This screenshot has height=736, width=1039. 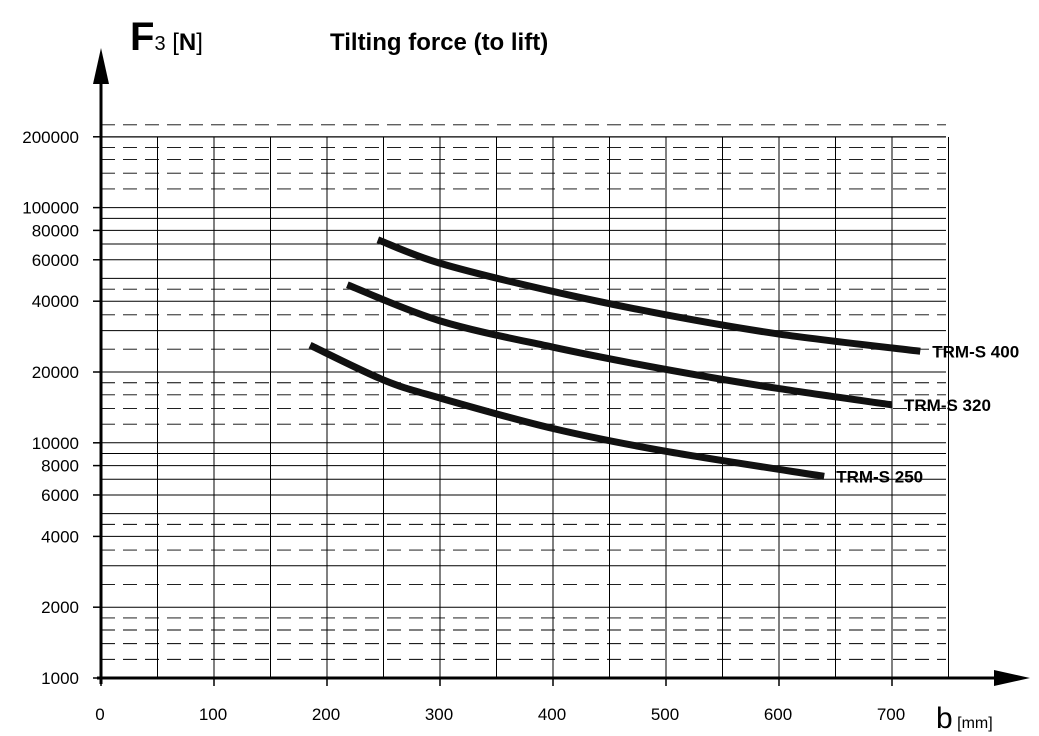 What do you see at coordinates (101, 66) in the screenshot?
I see `y-axis-arrow` at bounding box center [101, 66].